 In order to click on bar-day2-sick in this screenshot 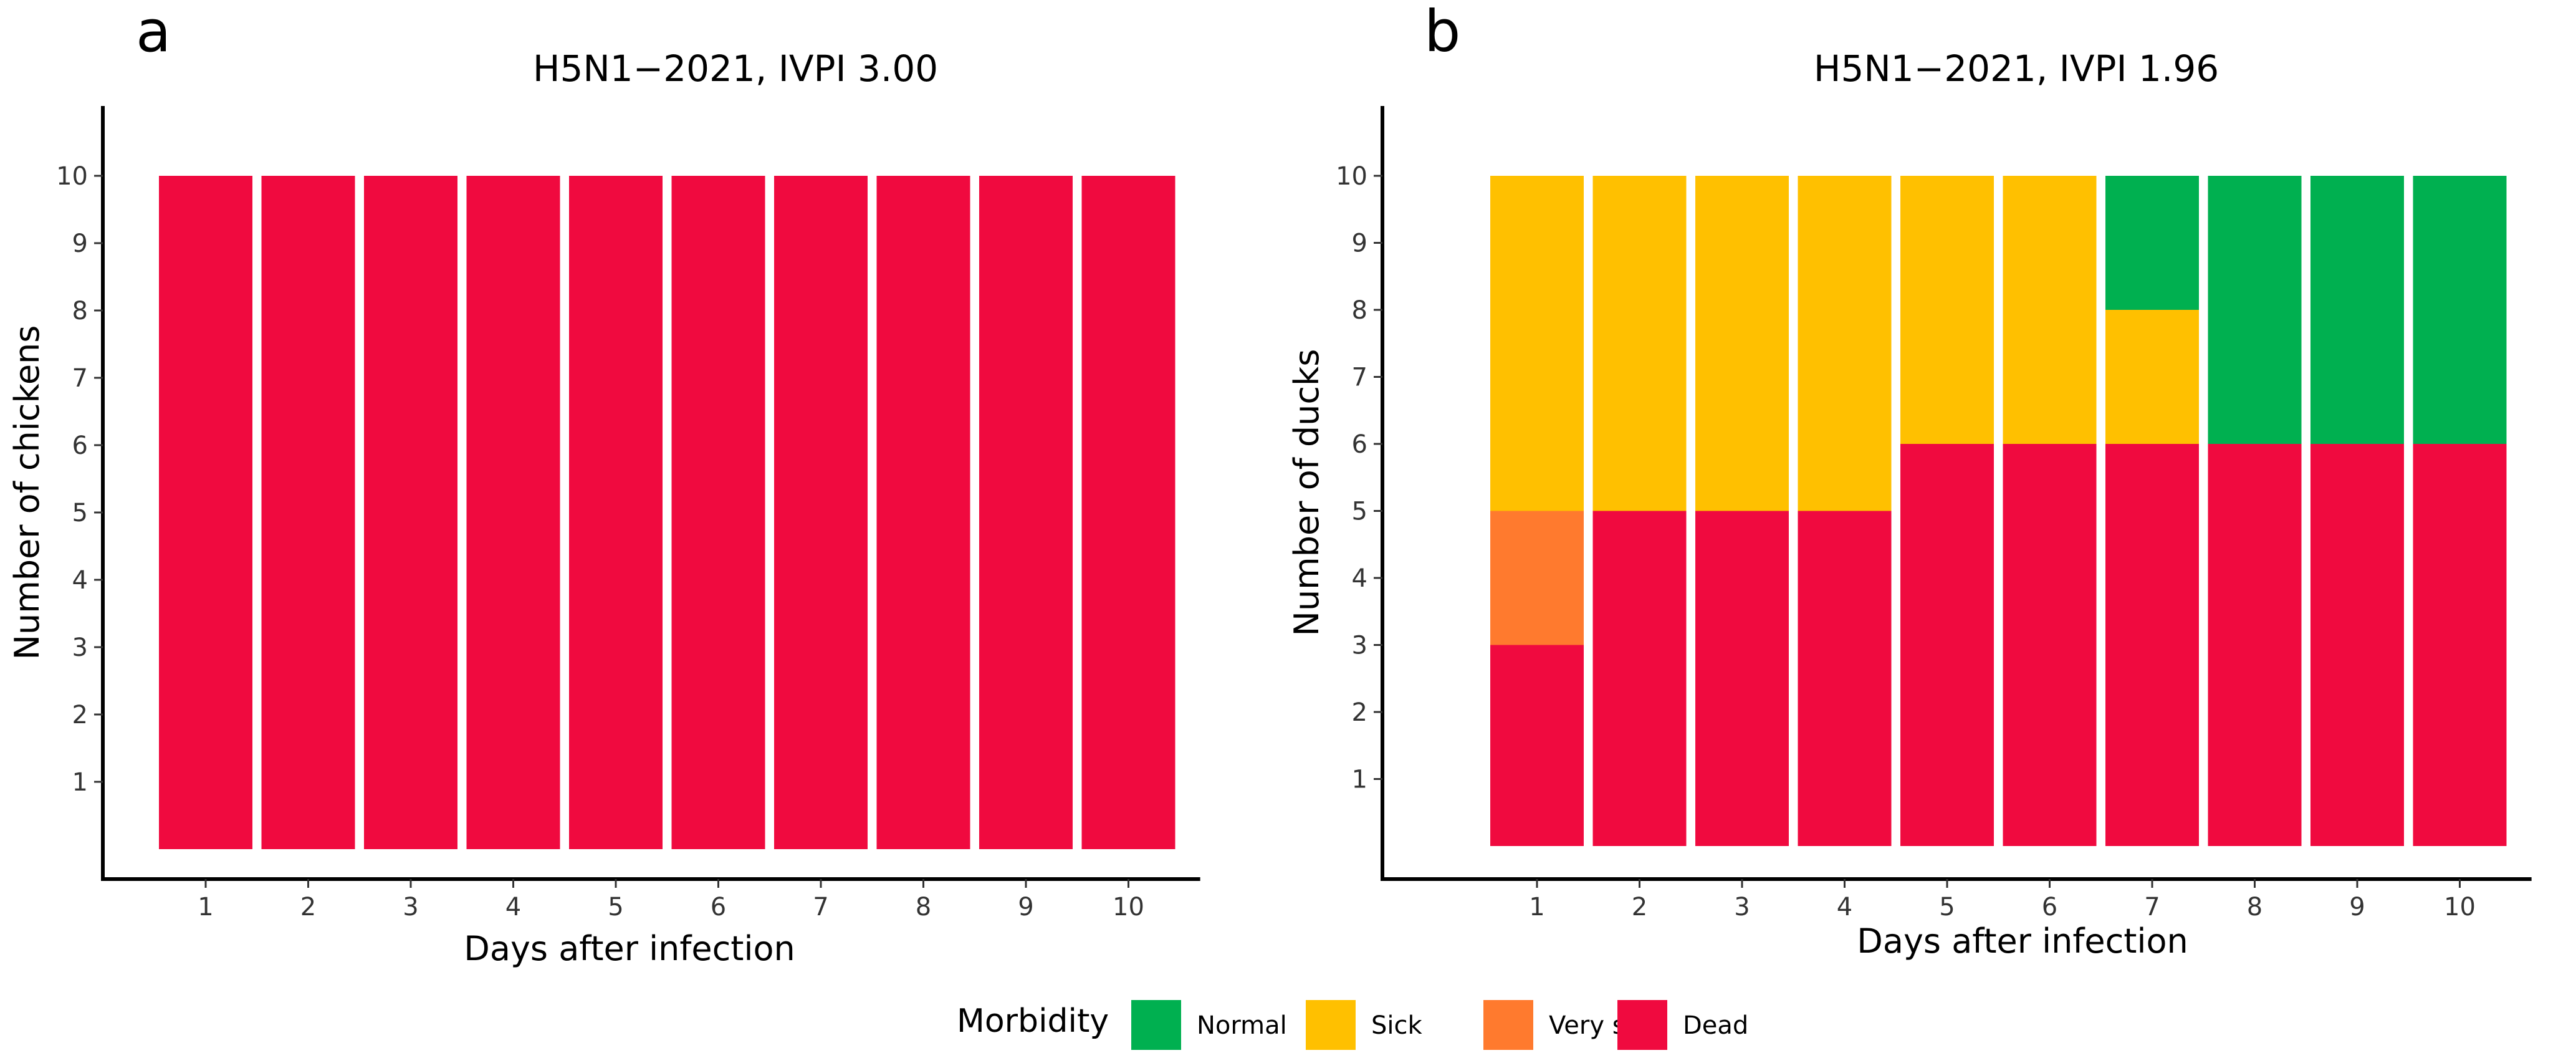, I will do `click(1640, 343)`.